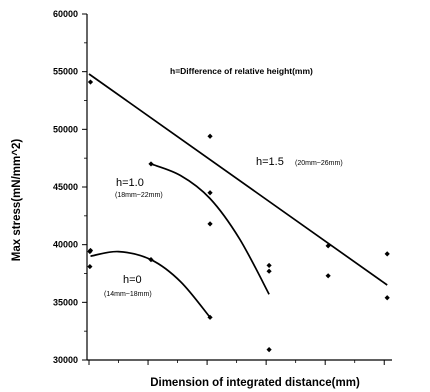 Image resolution: width=430 pixels, height=392 pixels. Describe the element at coordinates (239, 362) in the screenshot. I see `x-axis` at that location.